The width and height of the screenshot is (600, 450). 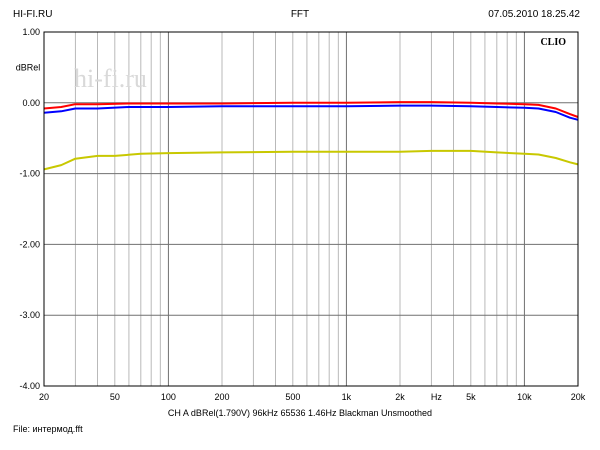 I want to click on y-axis-label: dBRel, so click(x=28, y=67).